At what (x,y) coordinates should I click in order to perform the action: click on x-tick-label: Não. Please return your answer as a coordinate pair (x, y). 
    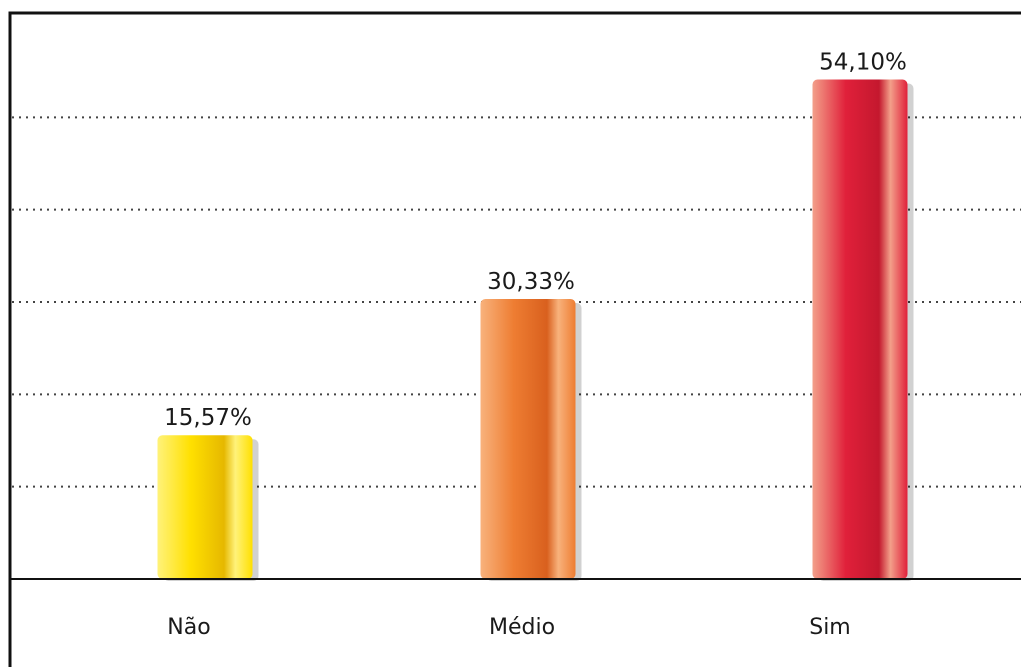
    Looking at the image, I should click on (188, 627).